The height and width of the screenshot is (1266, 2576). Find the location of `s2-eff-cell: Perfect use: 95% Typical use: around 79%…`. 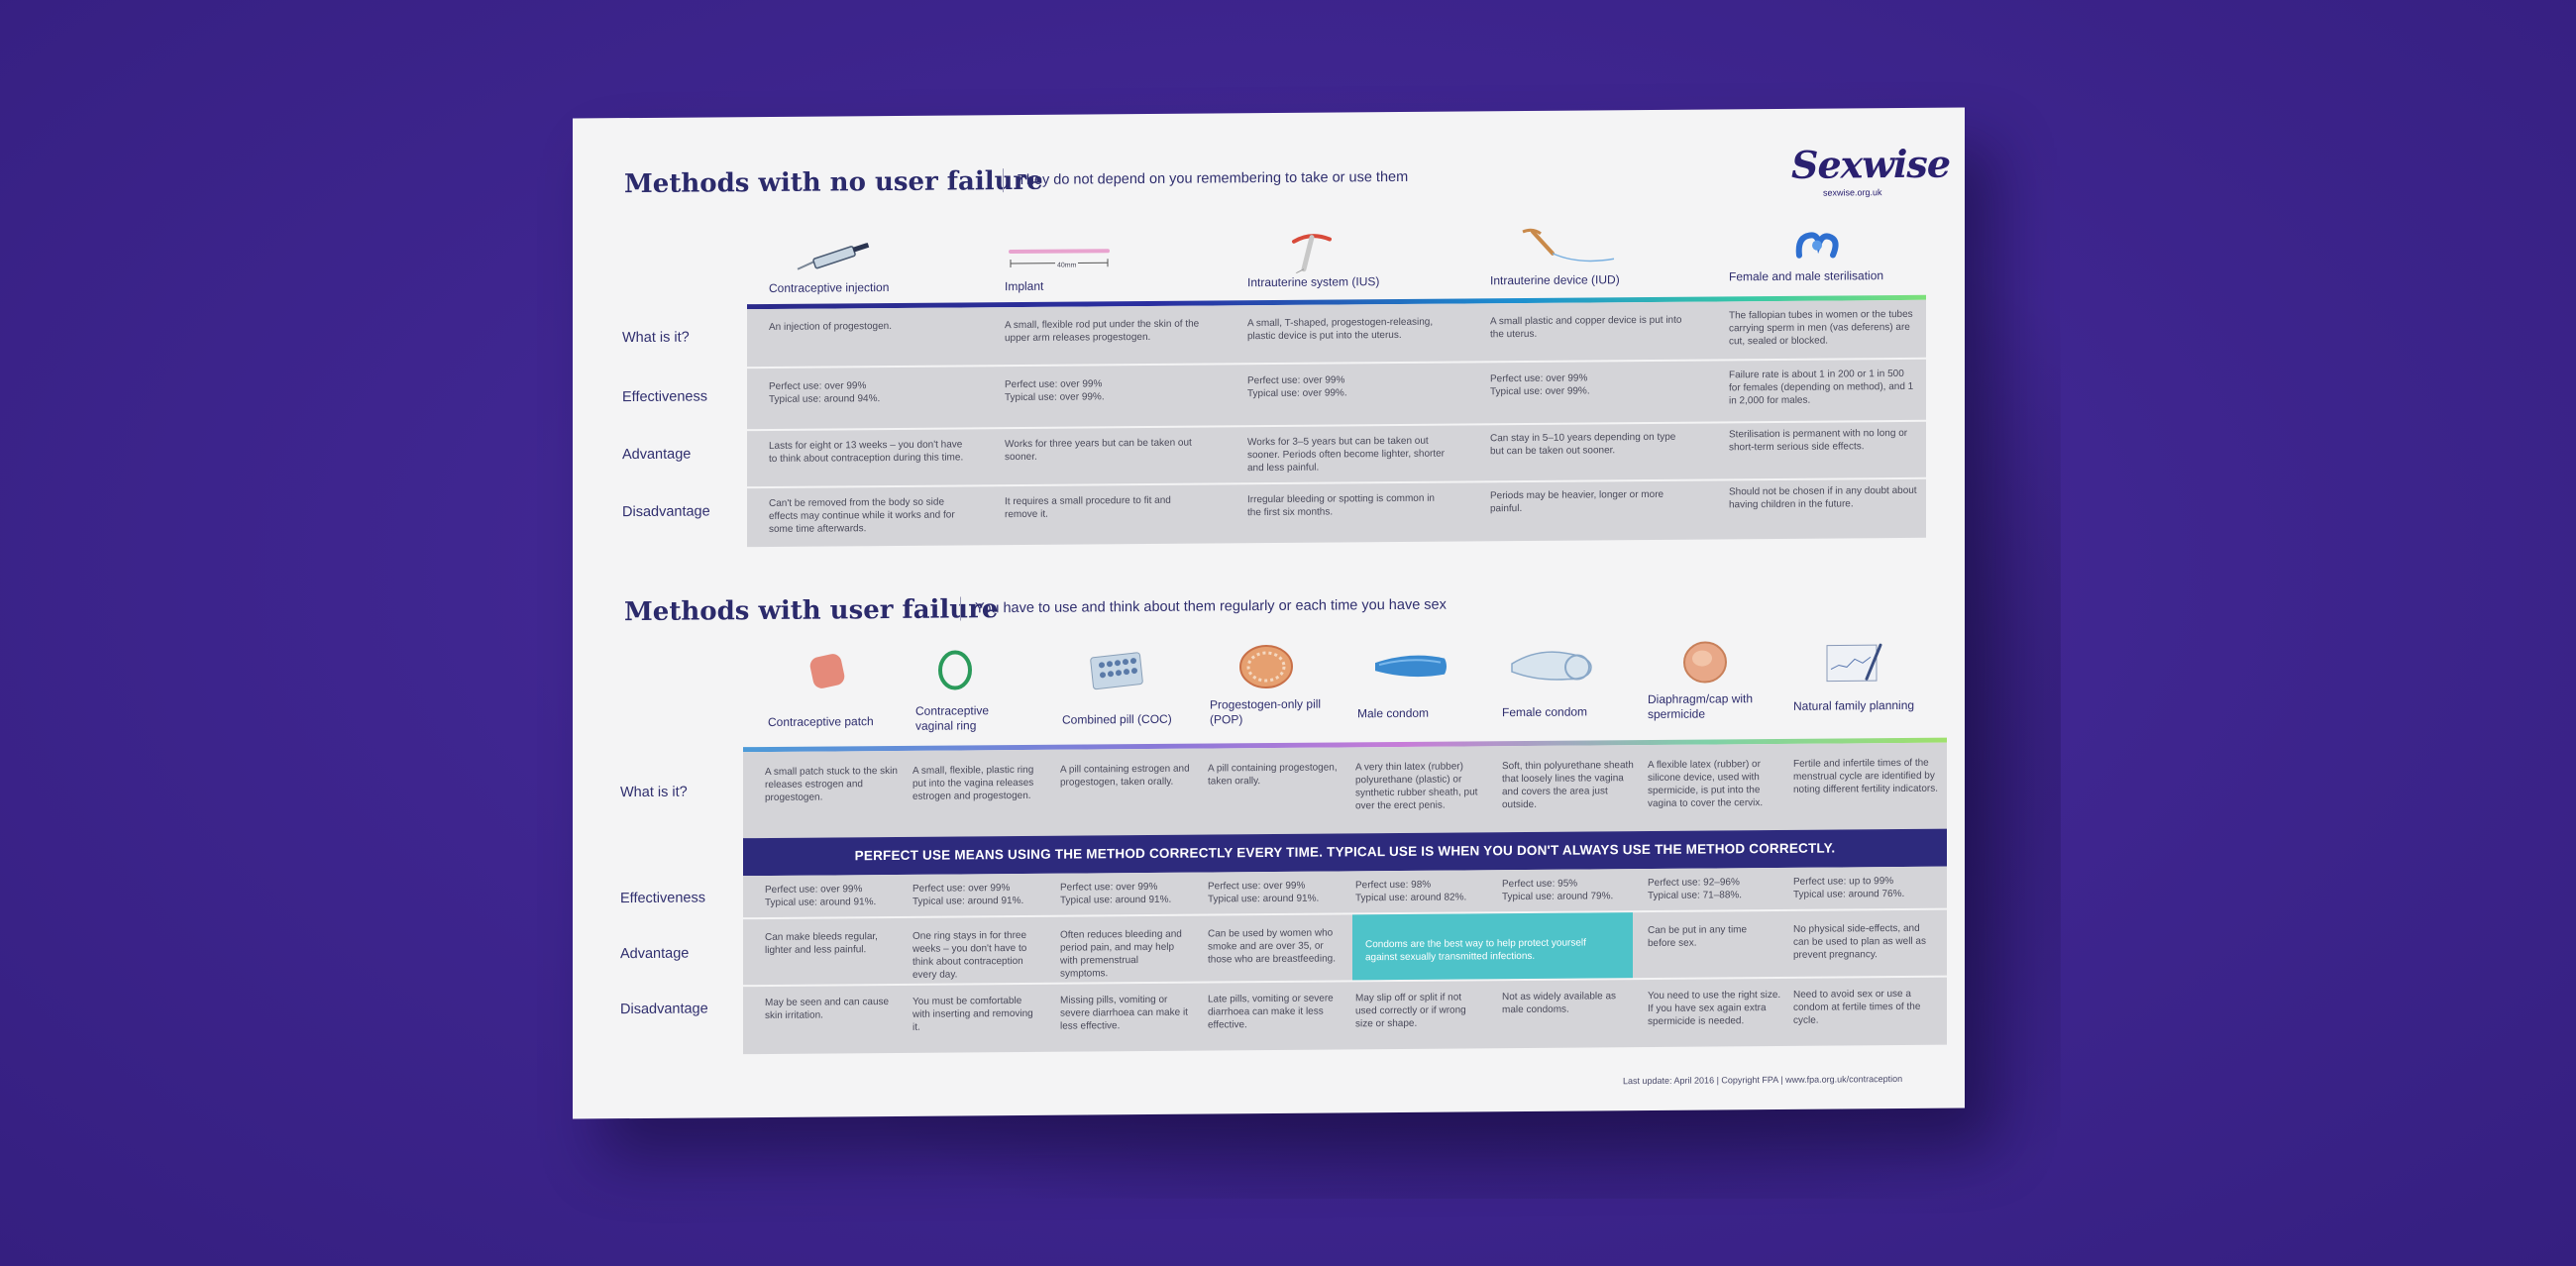

s2-eff-cell: Perfect use: 95% Typical use: around 79%… is located at coordinates (1558, 890).